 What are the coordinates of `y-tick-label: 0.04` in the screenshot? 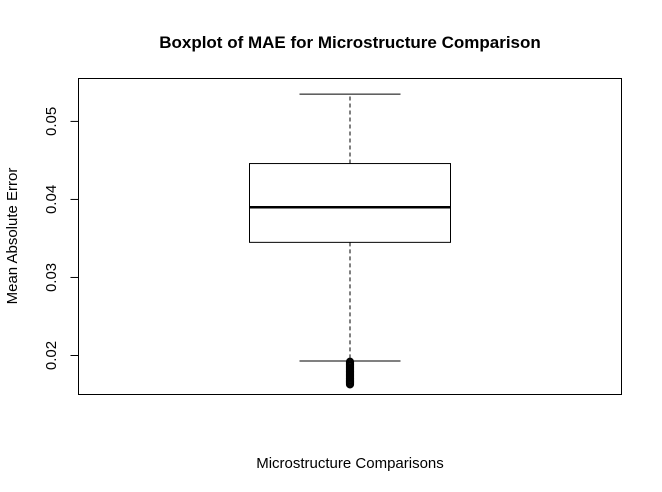 It's located at (51, 199).